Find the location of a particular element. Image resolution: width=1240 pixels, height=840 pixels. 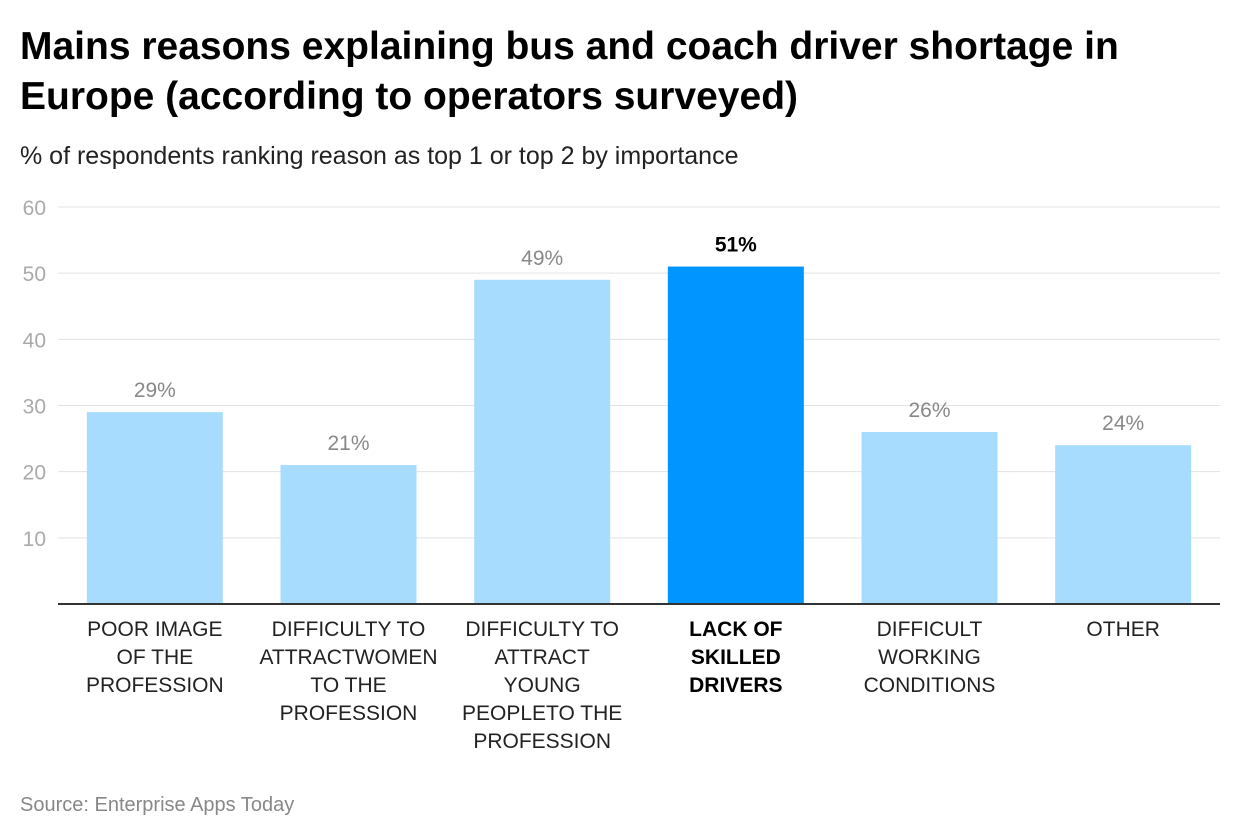

x-tick-label-line: YOUNG is located at coordinates (542, 685).